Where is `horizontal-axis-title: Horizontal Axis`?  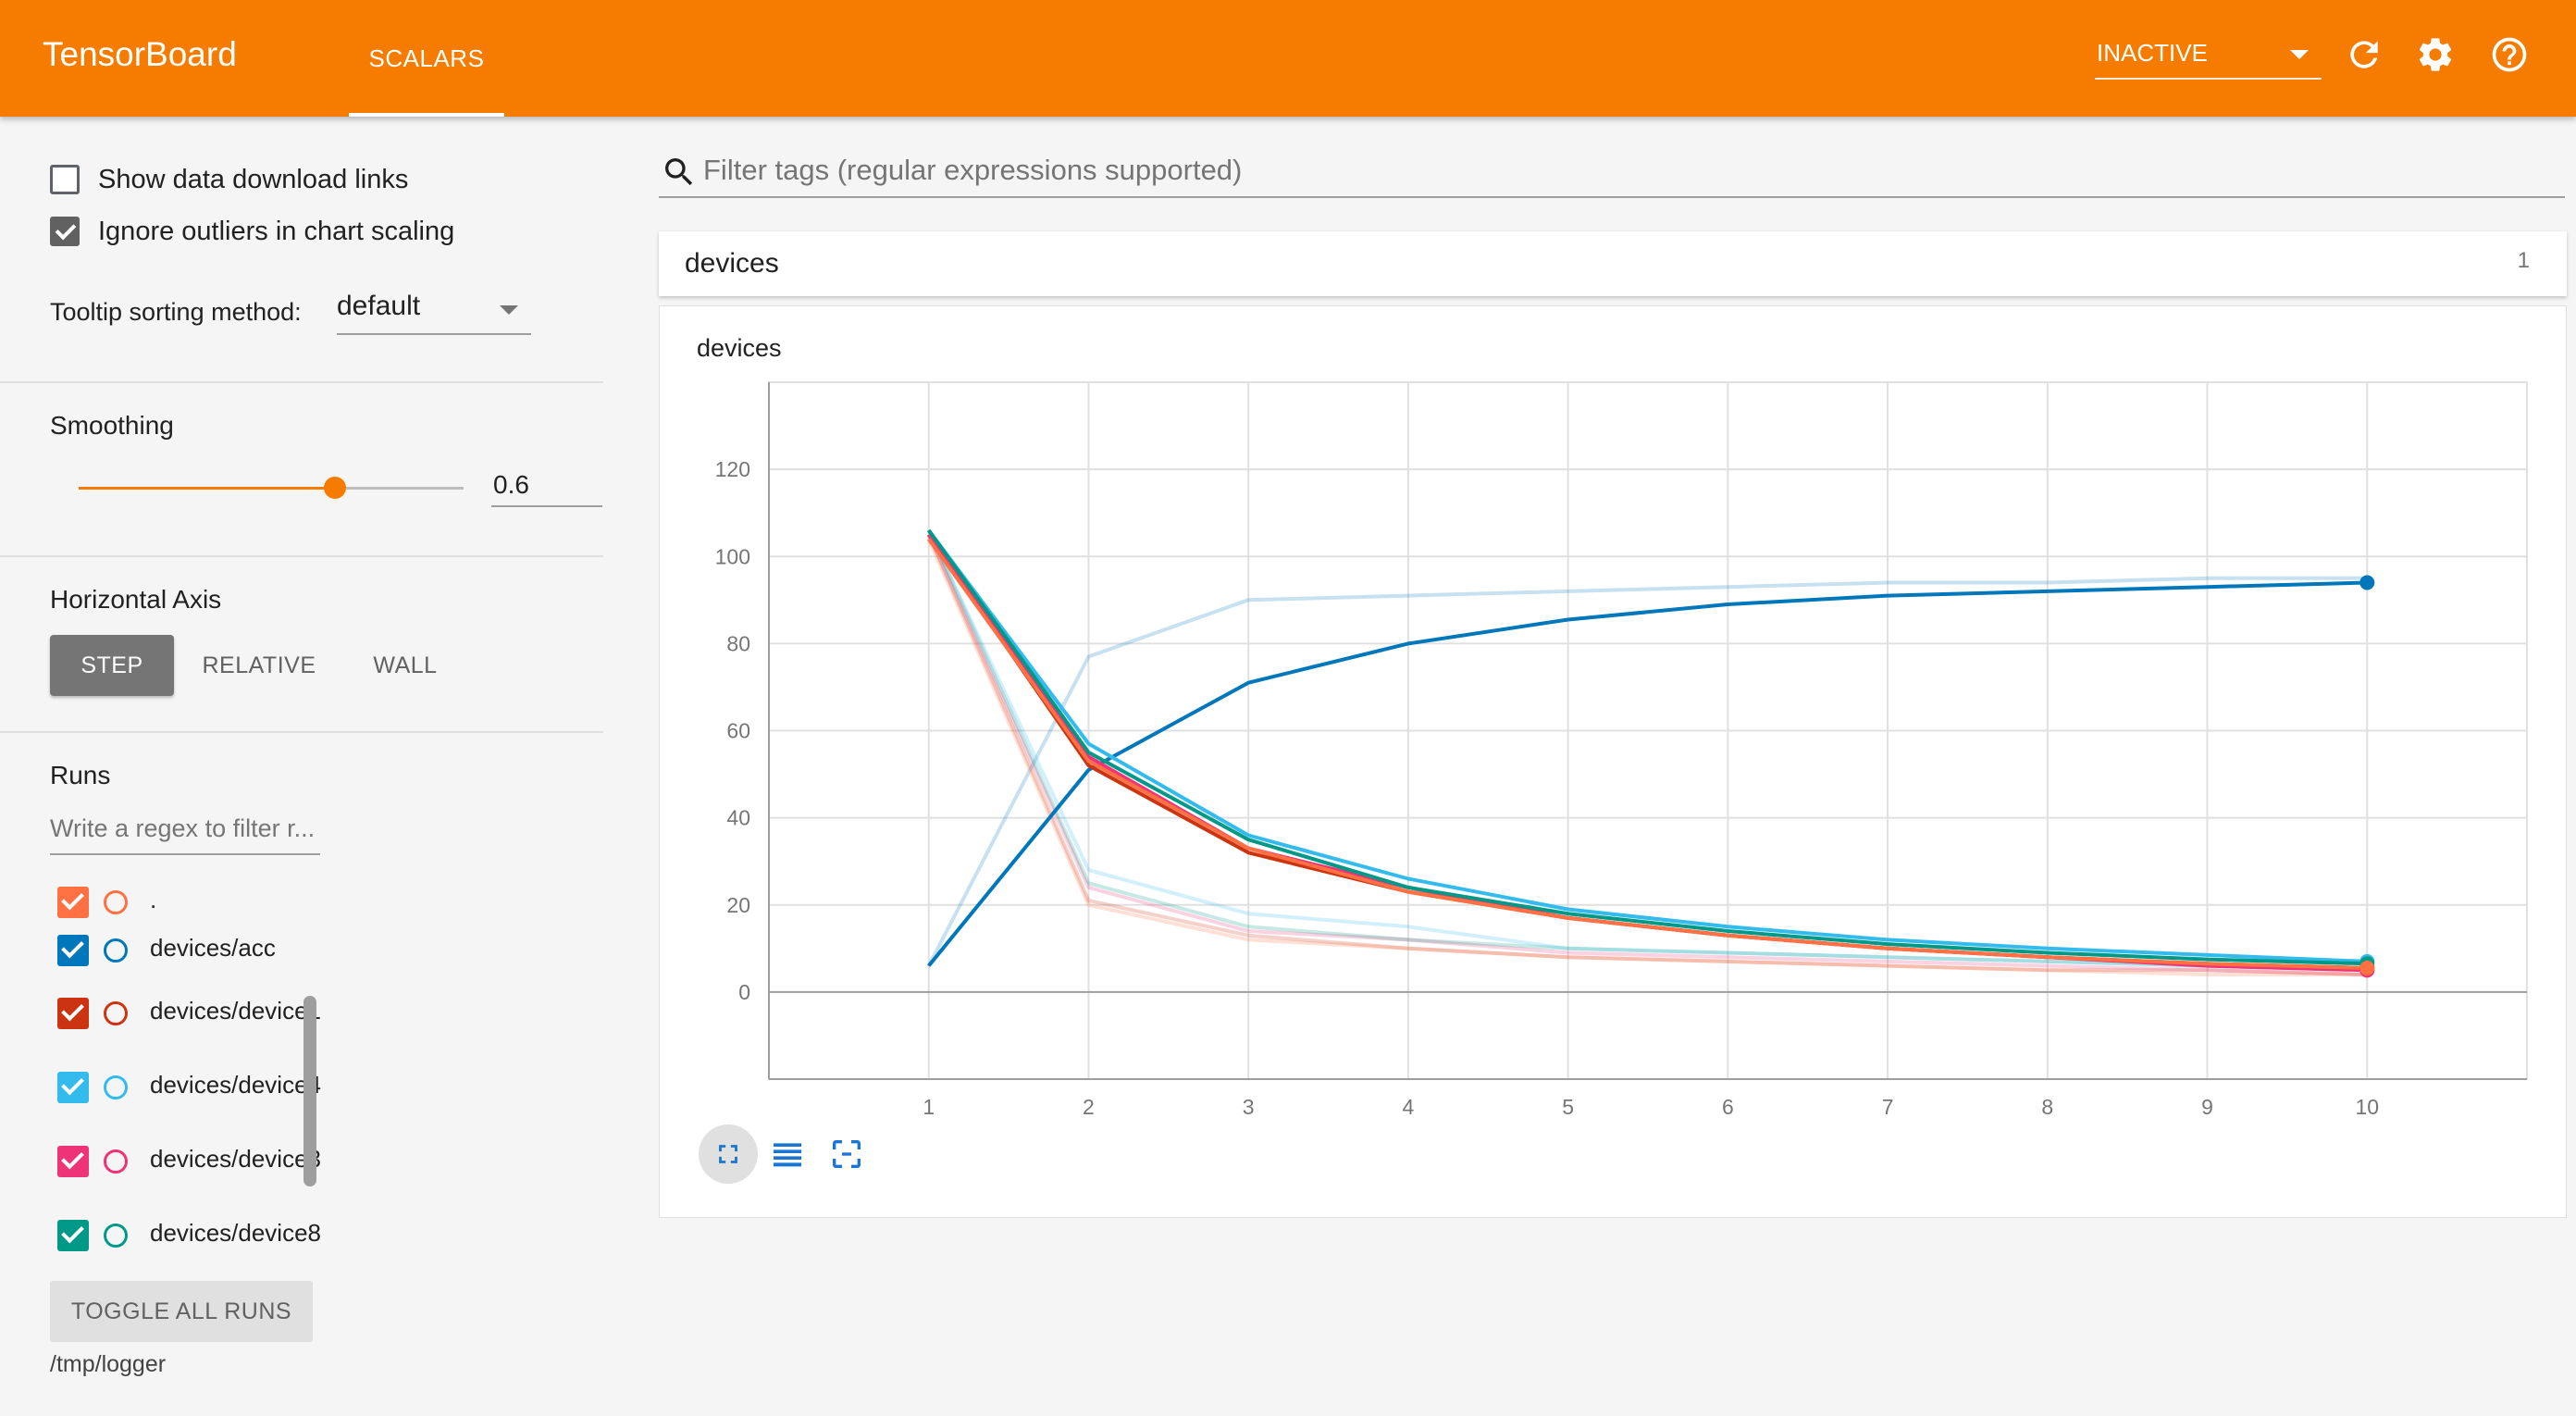
horizontal-axis-title: Horizontal Axis is located at coordinates (136, 599).